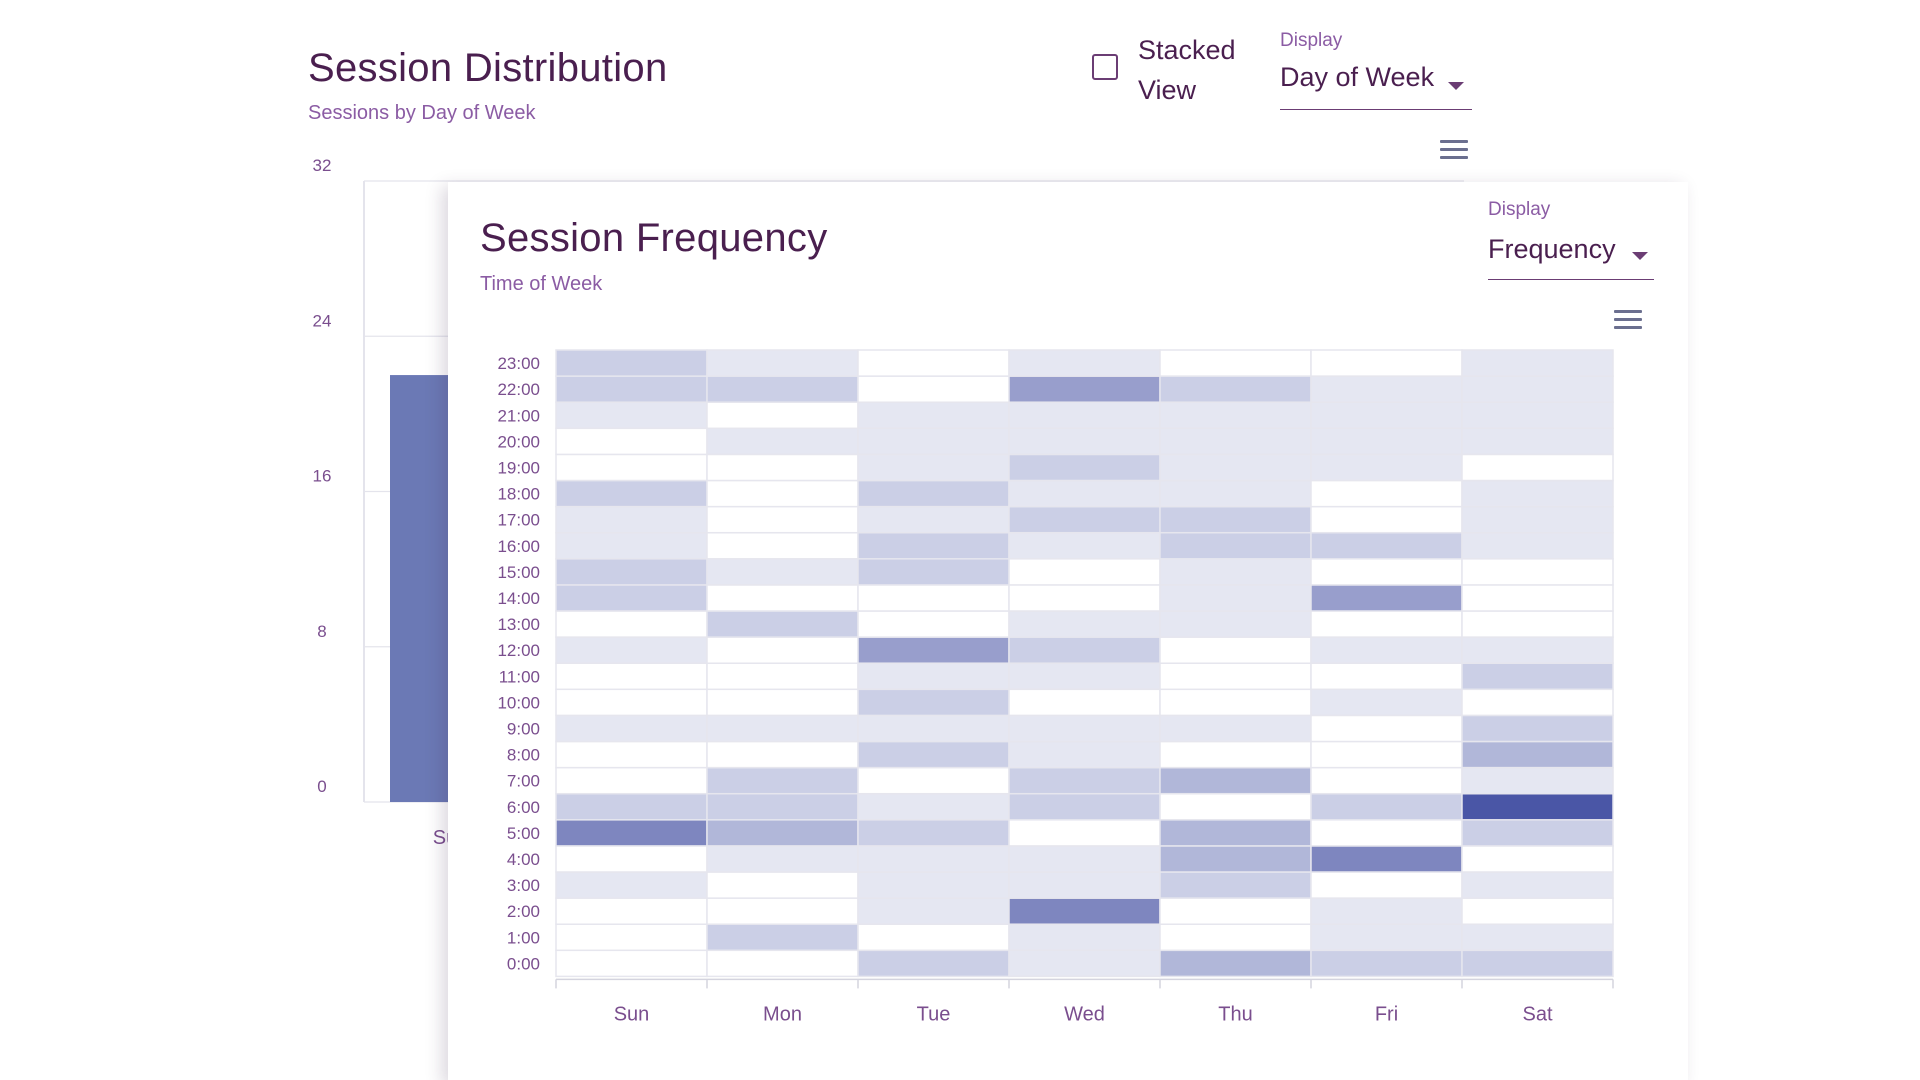 This screenshot has height=1080, width=1920. I want to click on display-select: Frequency, so click(1571, 257).